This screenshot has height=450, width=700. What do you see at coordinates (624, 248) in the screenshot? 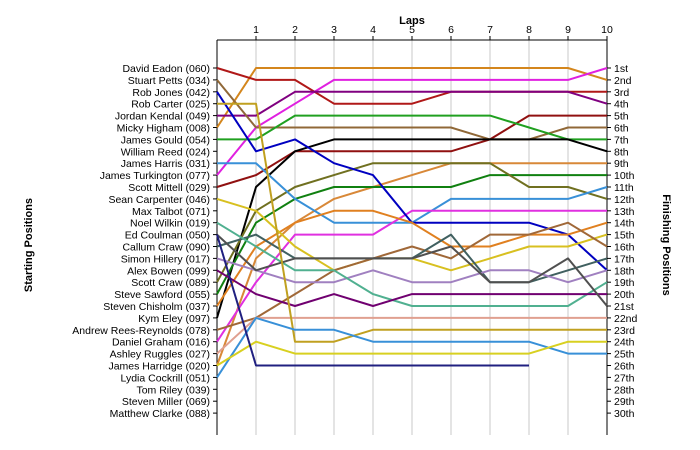
I see `finishing-position-label: 16th` at bounding box center [624, 248].